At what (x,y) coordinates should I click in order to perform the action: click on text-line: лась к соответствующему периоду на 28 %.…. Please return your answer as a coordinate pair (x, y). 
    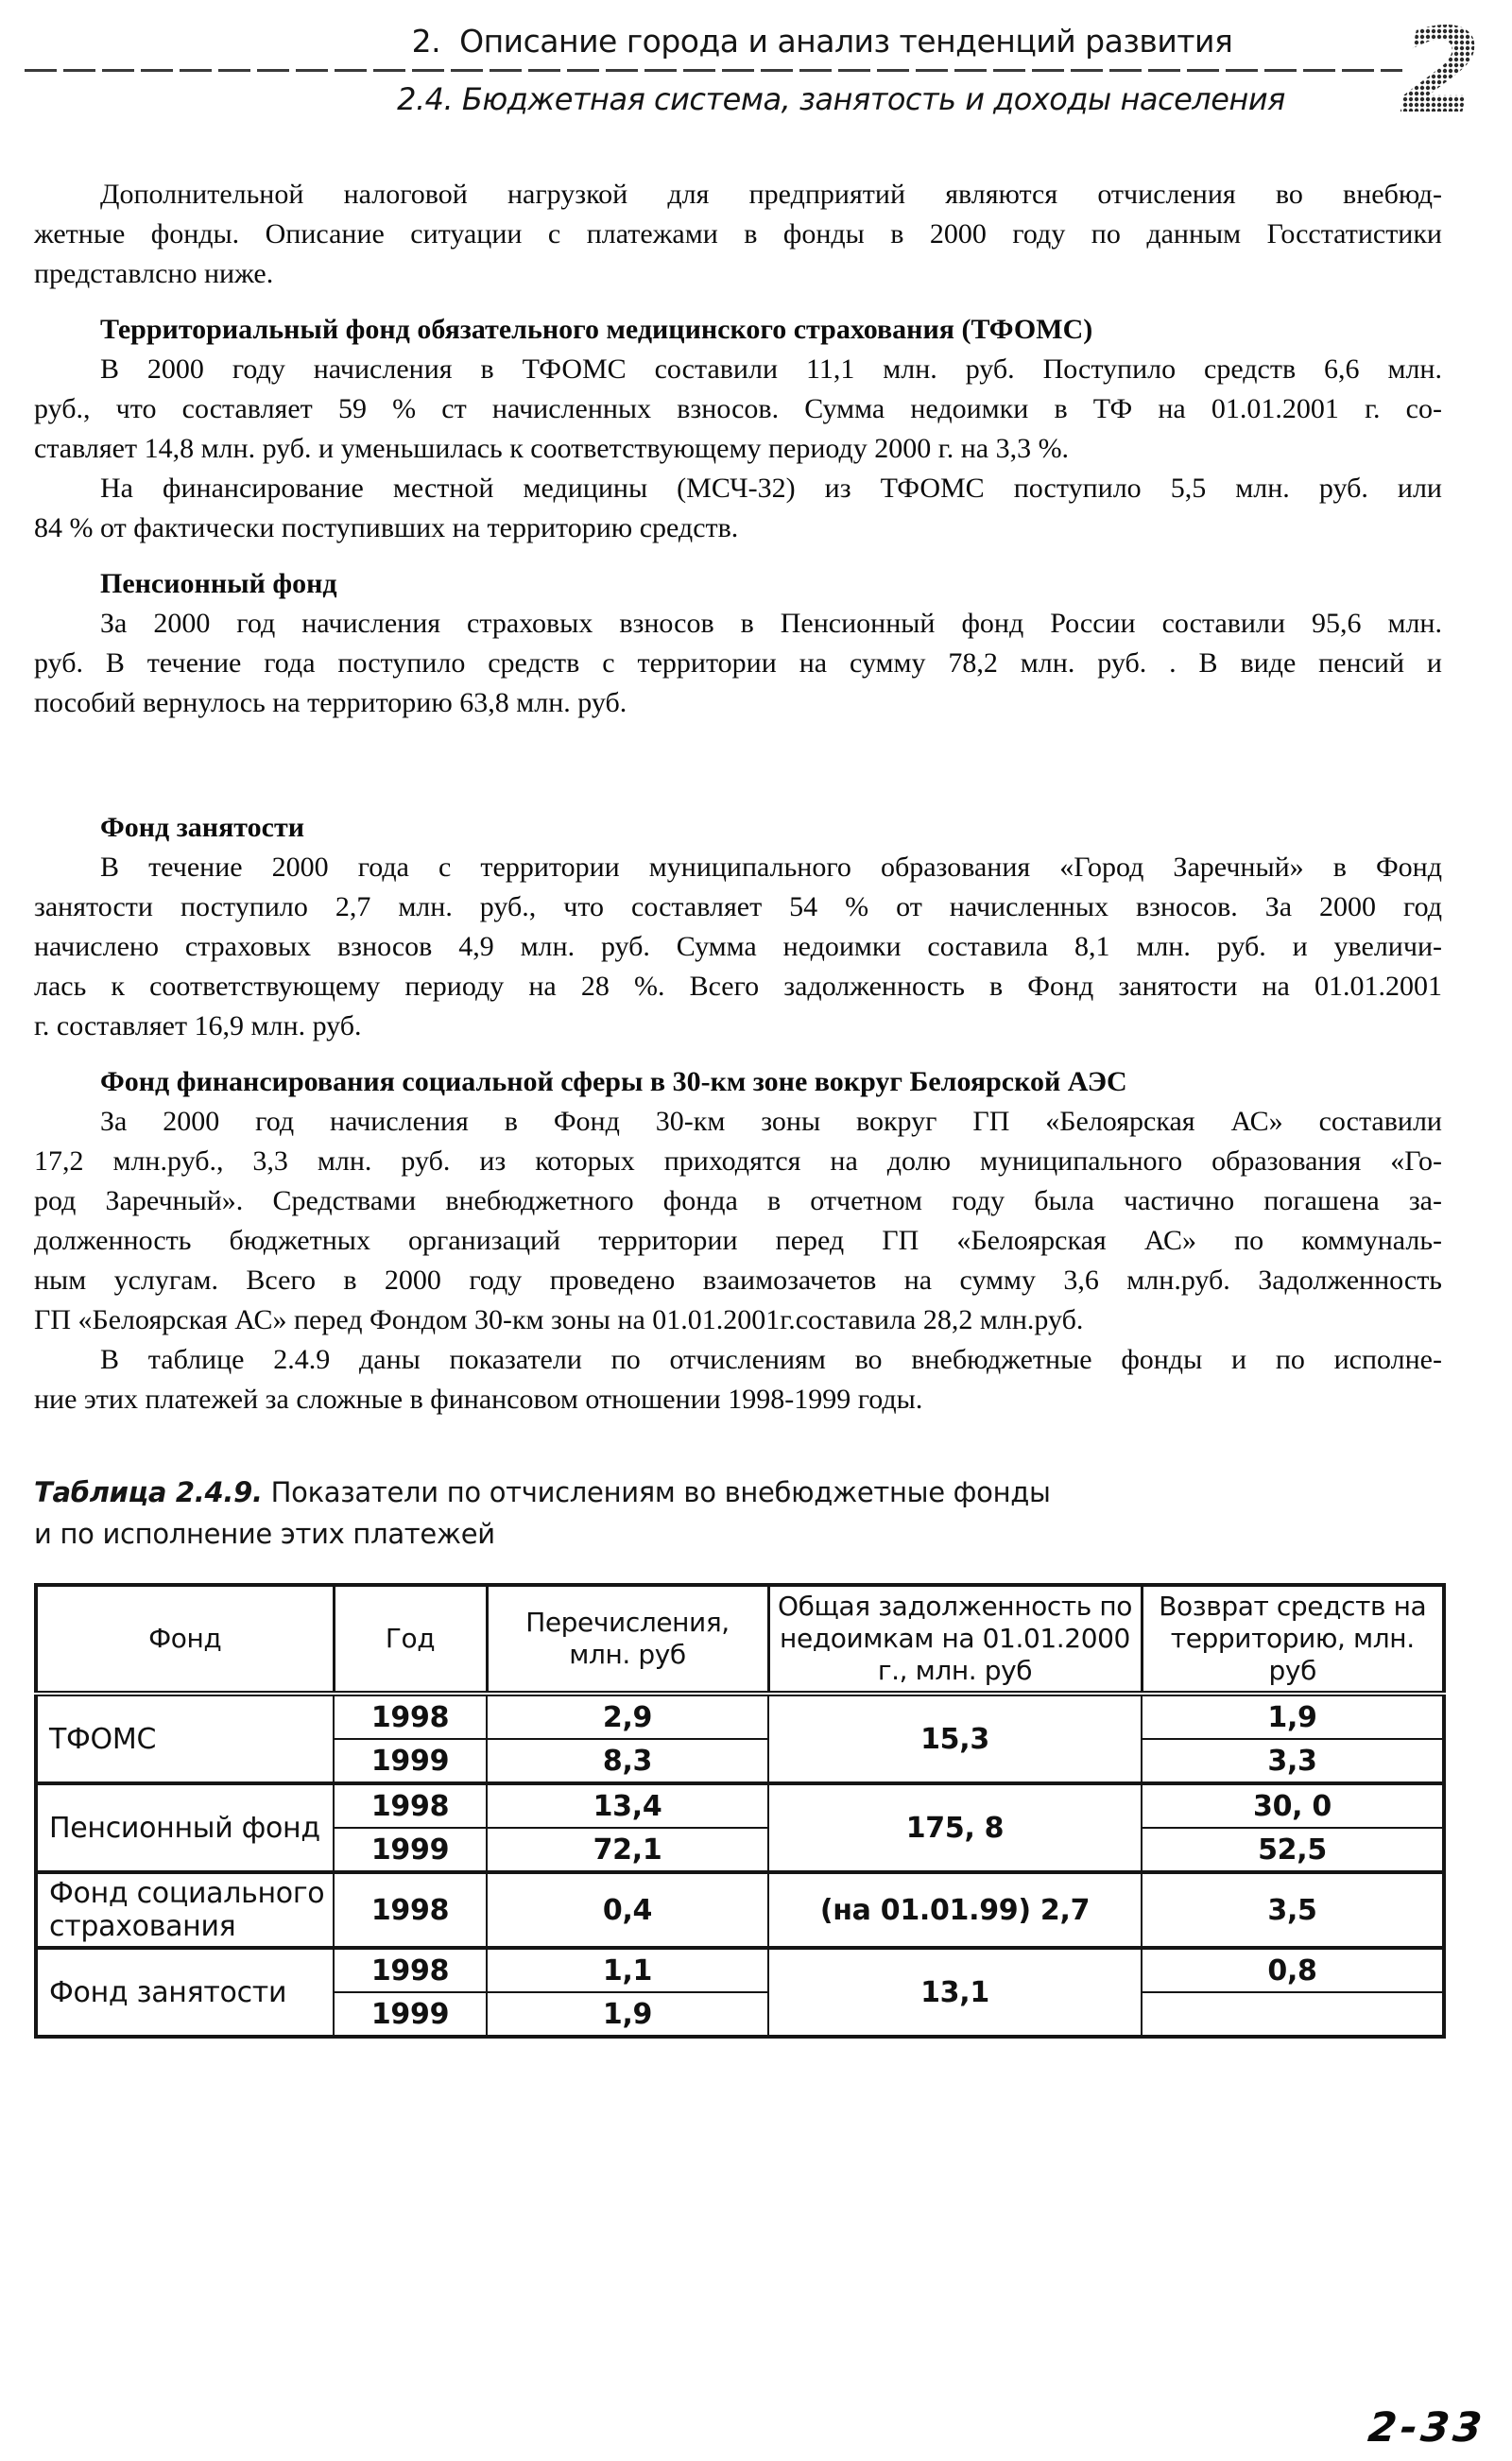
    Looking at the image, I should click on (738, 987).